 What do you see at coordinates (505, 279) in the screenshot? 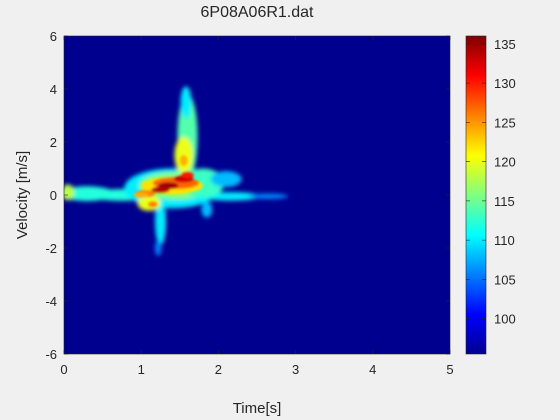
I see `colorbar-tick-label: 105` at bounding box center [505, 279].